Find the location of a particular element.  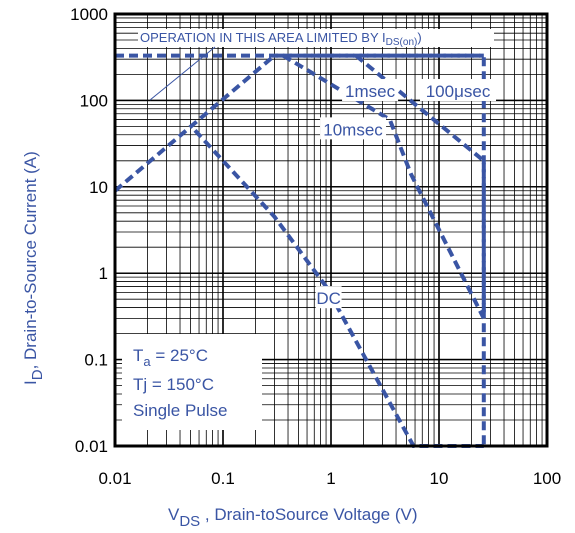

curve-label: 10msec is located at coordinates (353, 129).